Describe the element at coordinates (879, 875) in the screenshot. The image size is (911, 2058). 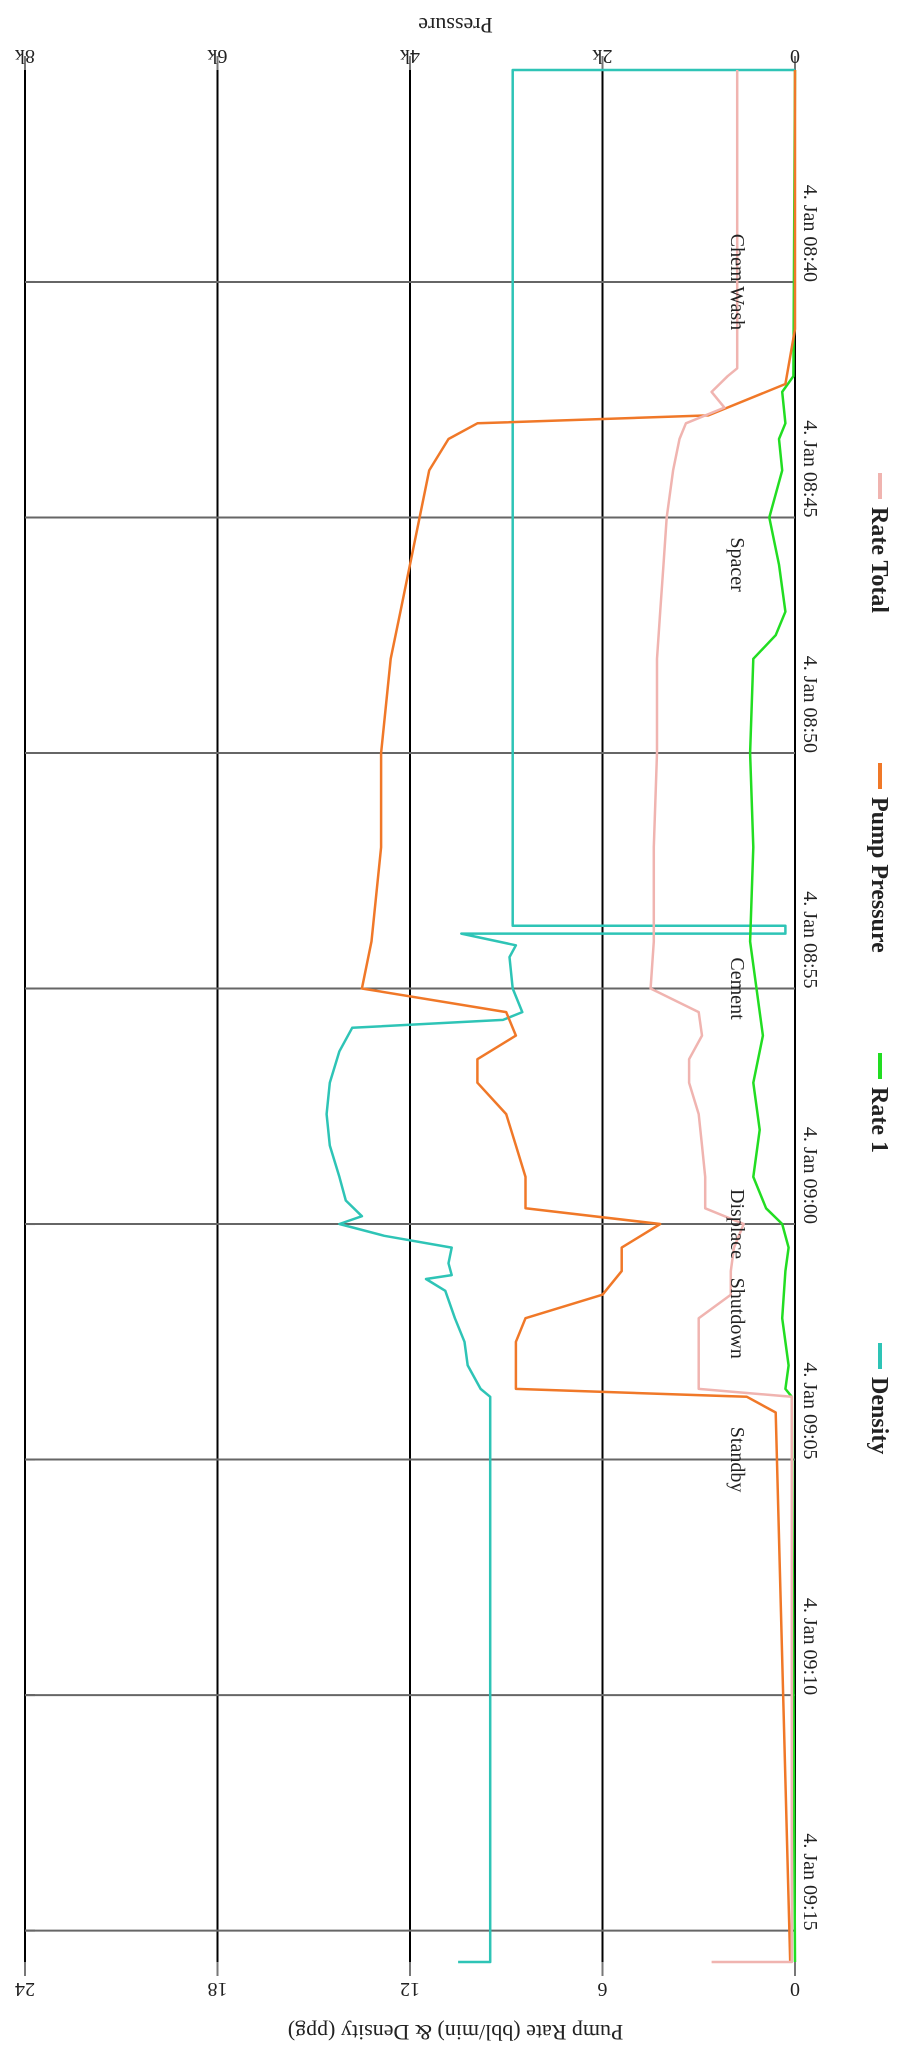
I see `legend-label: Pump Pressure` at that location.